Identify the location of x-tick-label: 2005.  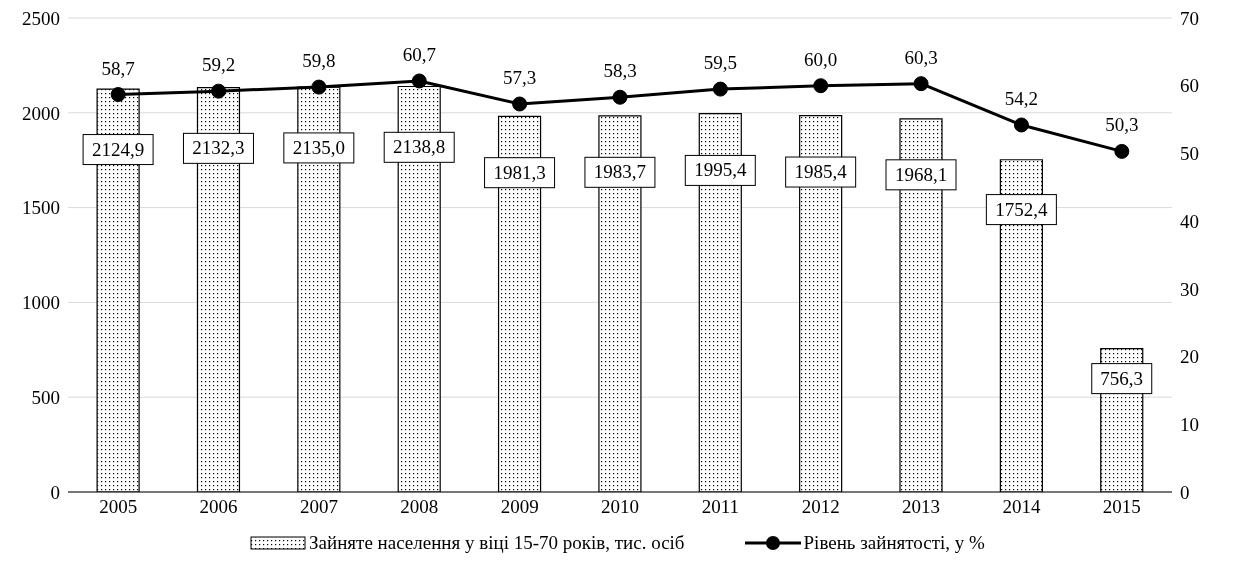
(118, 507).